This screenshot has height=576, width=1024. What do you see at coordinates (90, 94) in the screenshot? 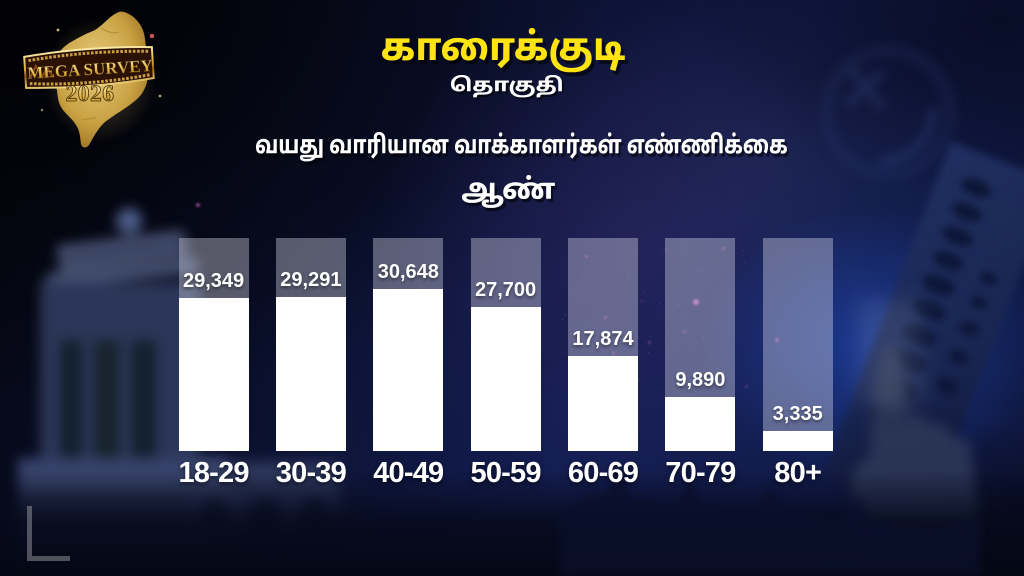
I see `svg-text: 2026` at bounding box center [90, 94].